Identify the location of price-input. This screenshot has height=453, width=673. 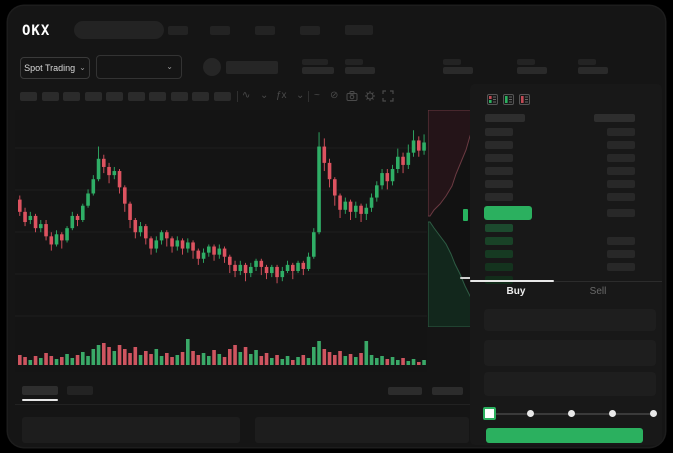
(570, 320).